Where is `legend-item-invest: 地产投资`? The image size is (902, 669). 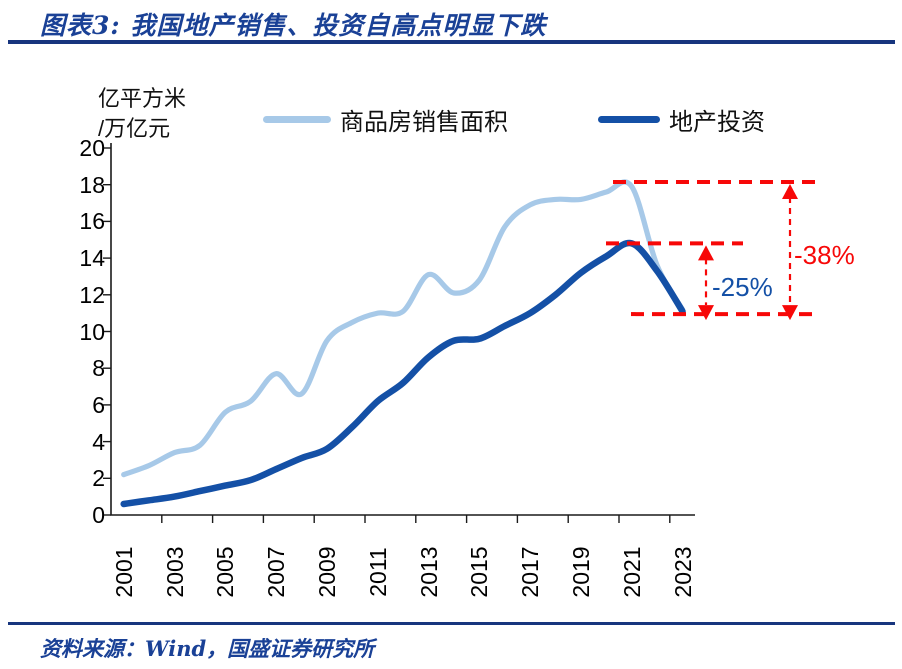 legend-item-invest: 地产投资 is located at coordinates (681, 120).